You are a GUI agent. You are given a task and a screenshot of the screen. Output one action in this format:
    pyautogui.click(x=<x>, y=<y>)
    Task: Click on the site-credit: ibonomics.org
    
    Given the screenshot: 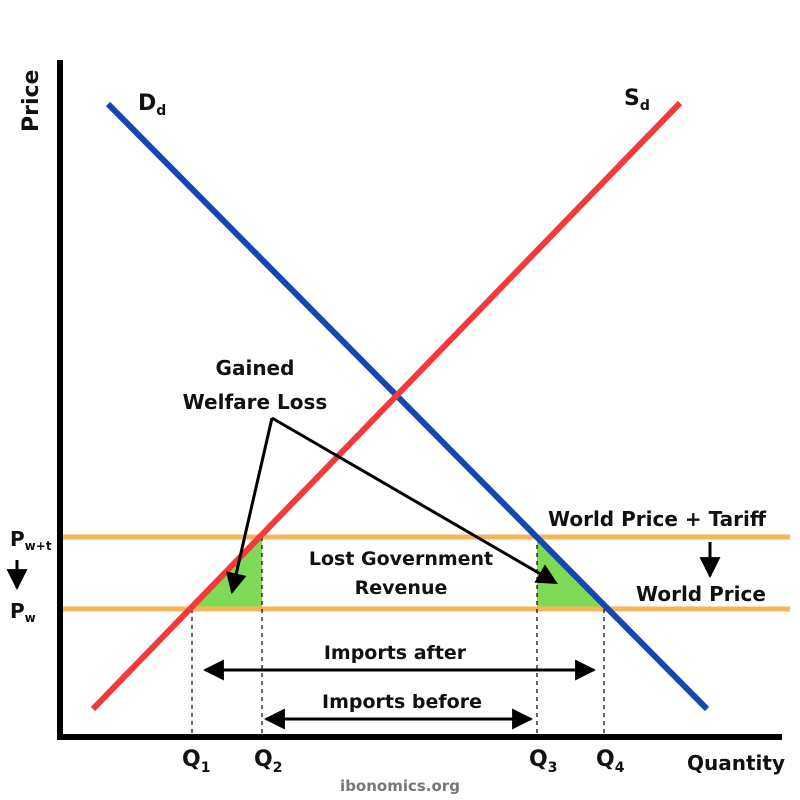 What is the action you would take?
    pyautogui.click(x=400, y=786)
    